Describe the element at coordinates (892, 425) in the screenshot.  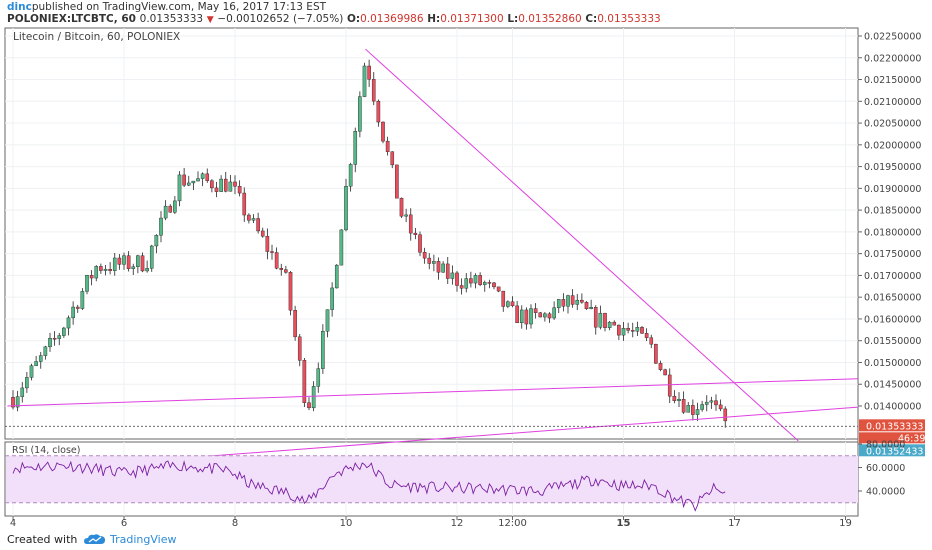
I see `last-price-tag` at that location.